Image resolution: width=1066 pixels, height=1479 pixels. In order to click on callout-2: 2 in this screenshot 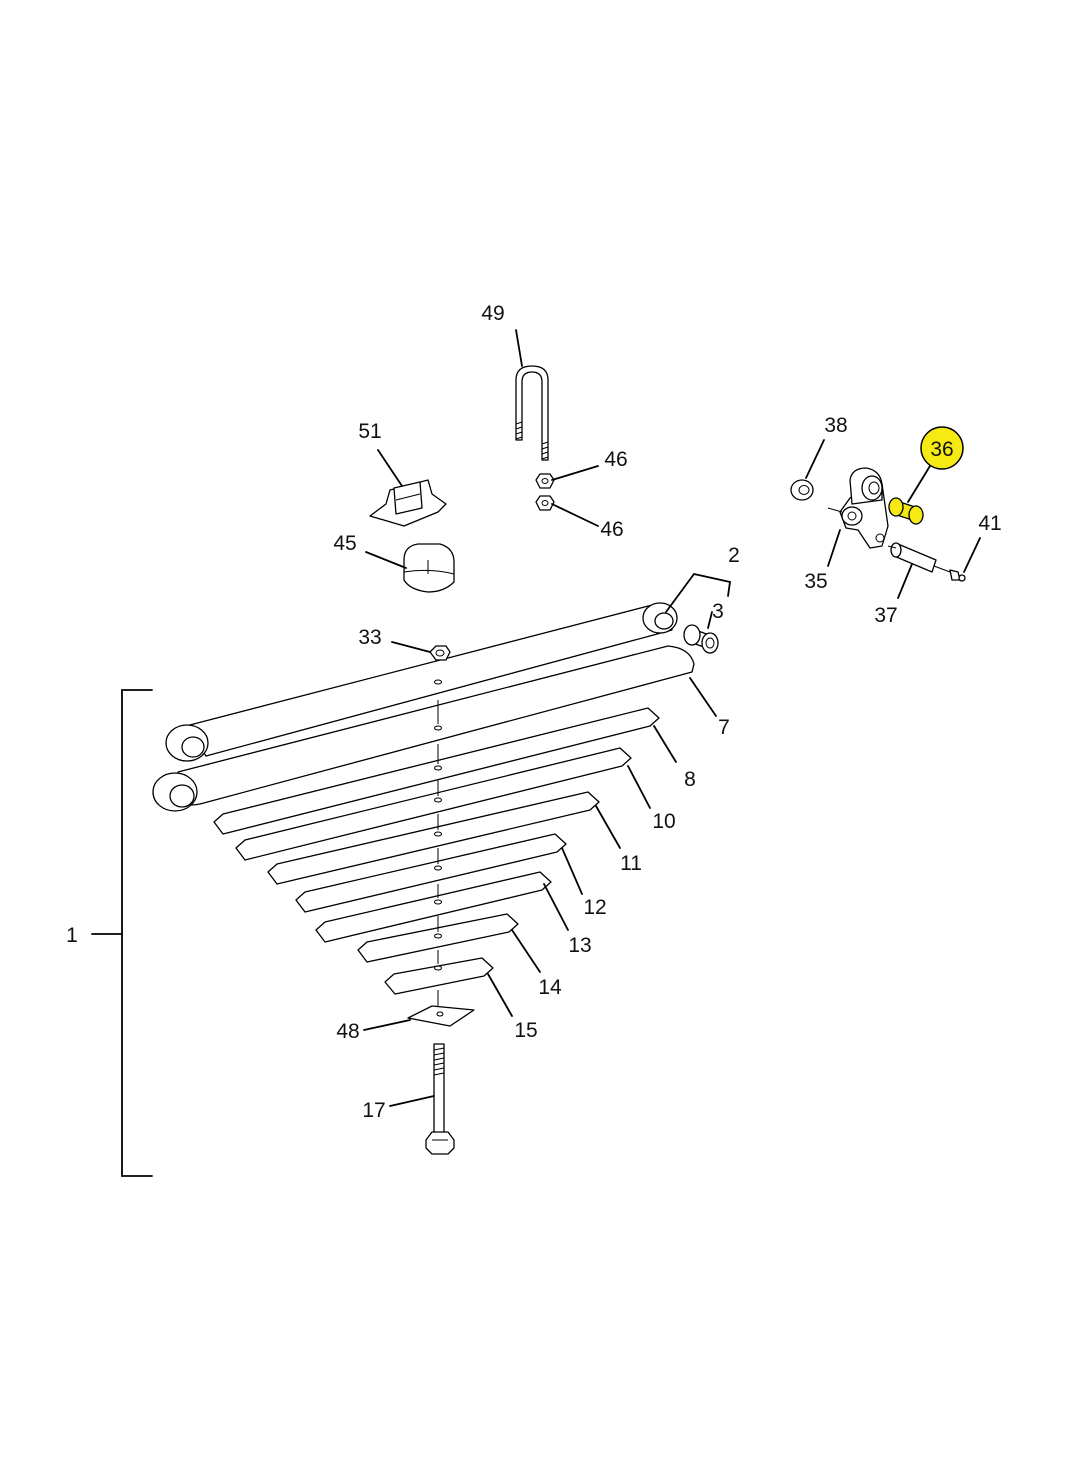, I will do `click(734, 555)`.